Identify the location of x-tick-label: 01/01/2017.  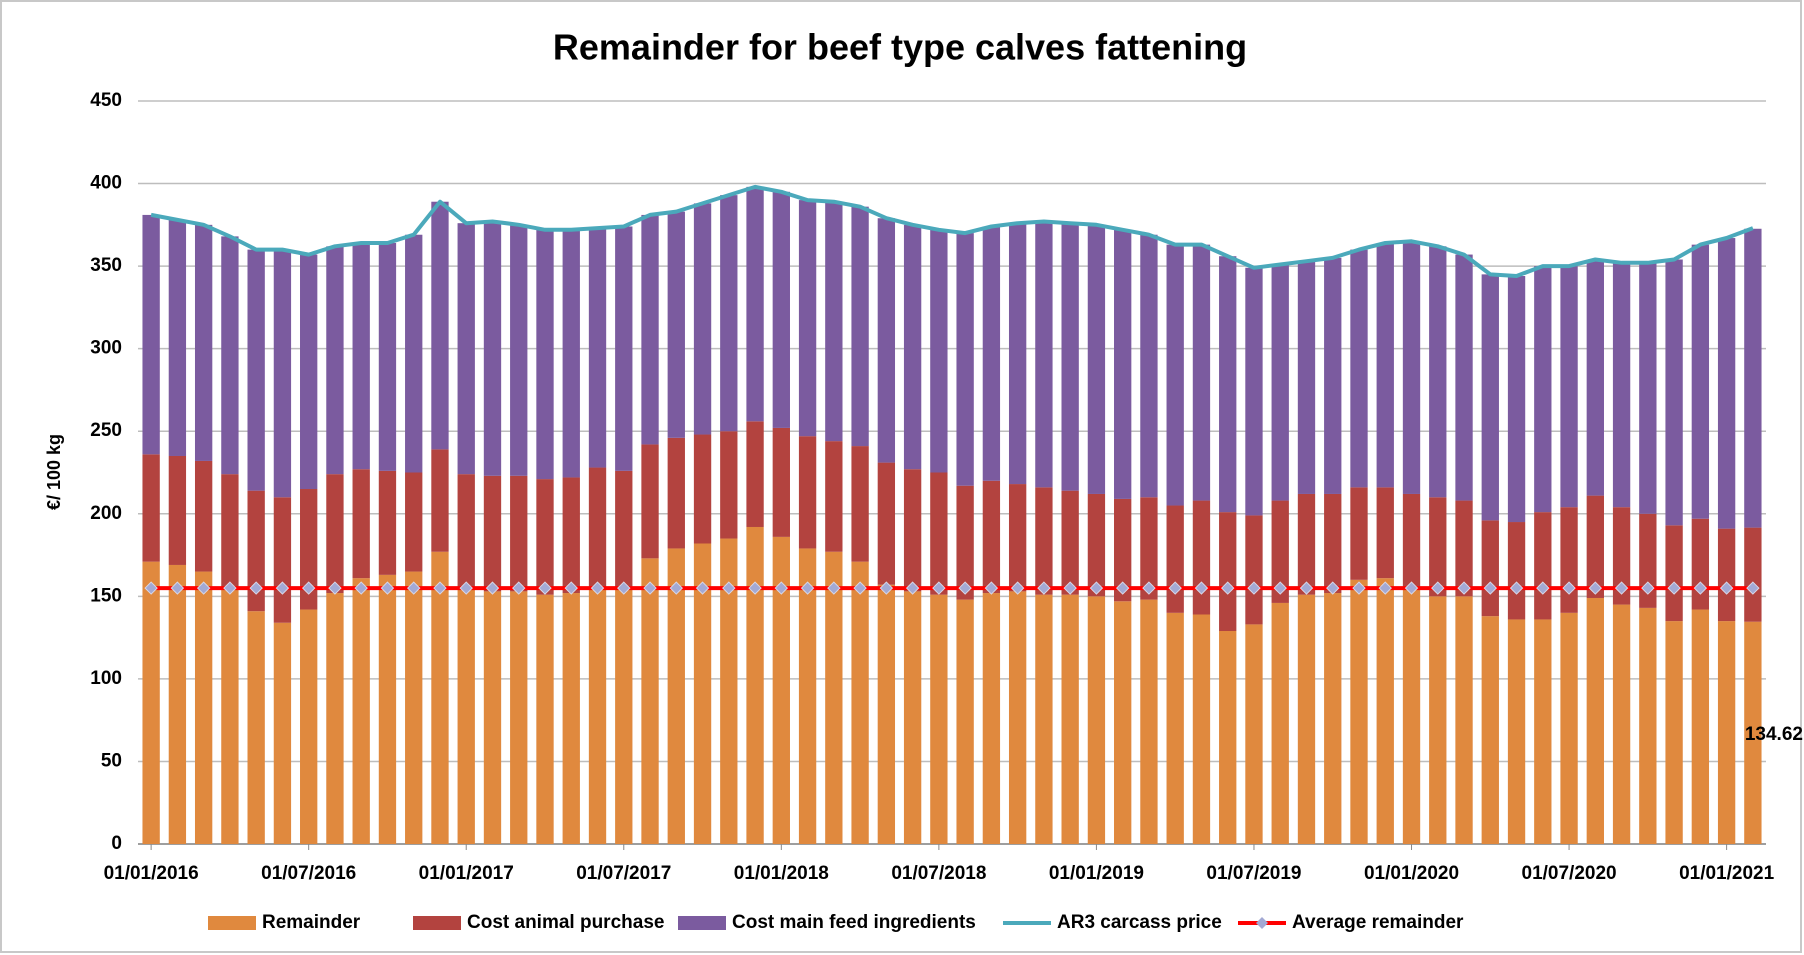
(466, 873).